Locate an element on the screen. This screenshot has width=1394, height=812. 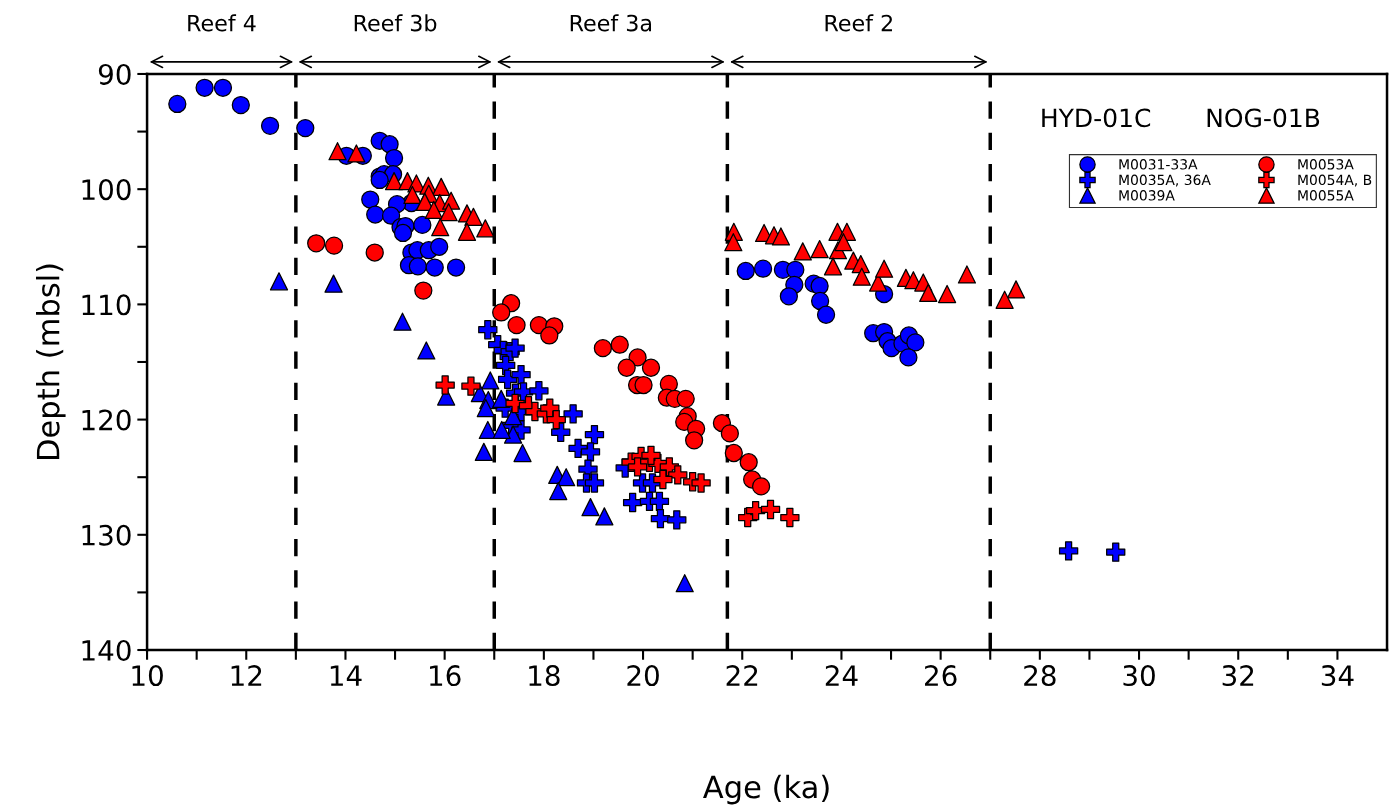
x-tick-label: 28 is located at coordinates (1040, 676).